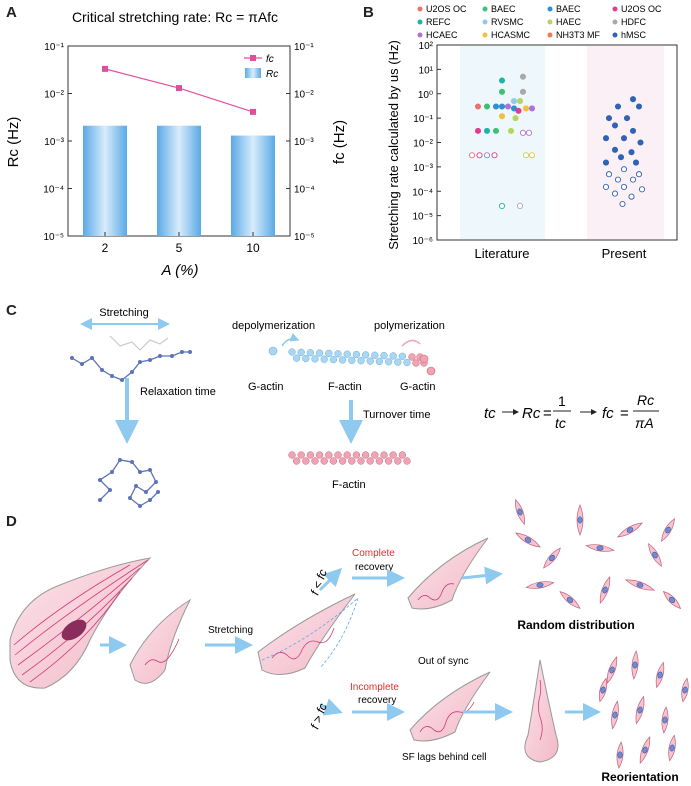 This screenshot has height=786, width=691. Describe the element at coordinates (422, 192) in the screenshot. I see `b-ytick-label: 10⁻⁴` at that location.